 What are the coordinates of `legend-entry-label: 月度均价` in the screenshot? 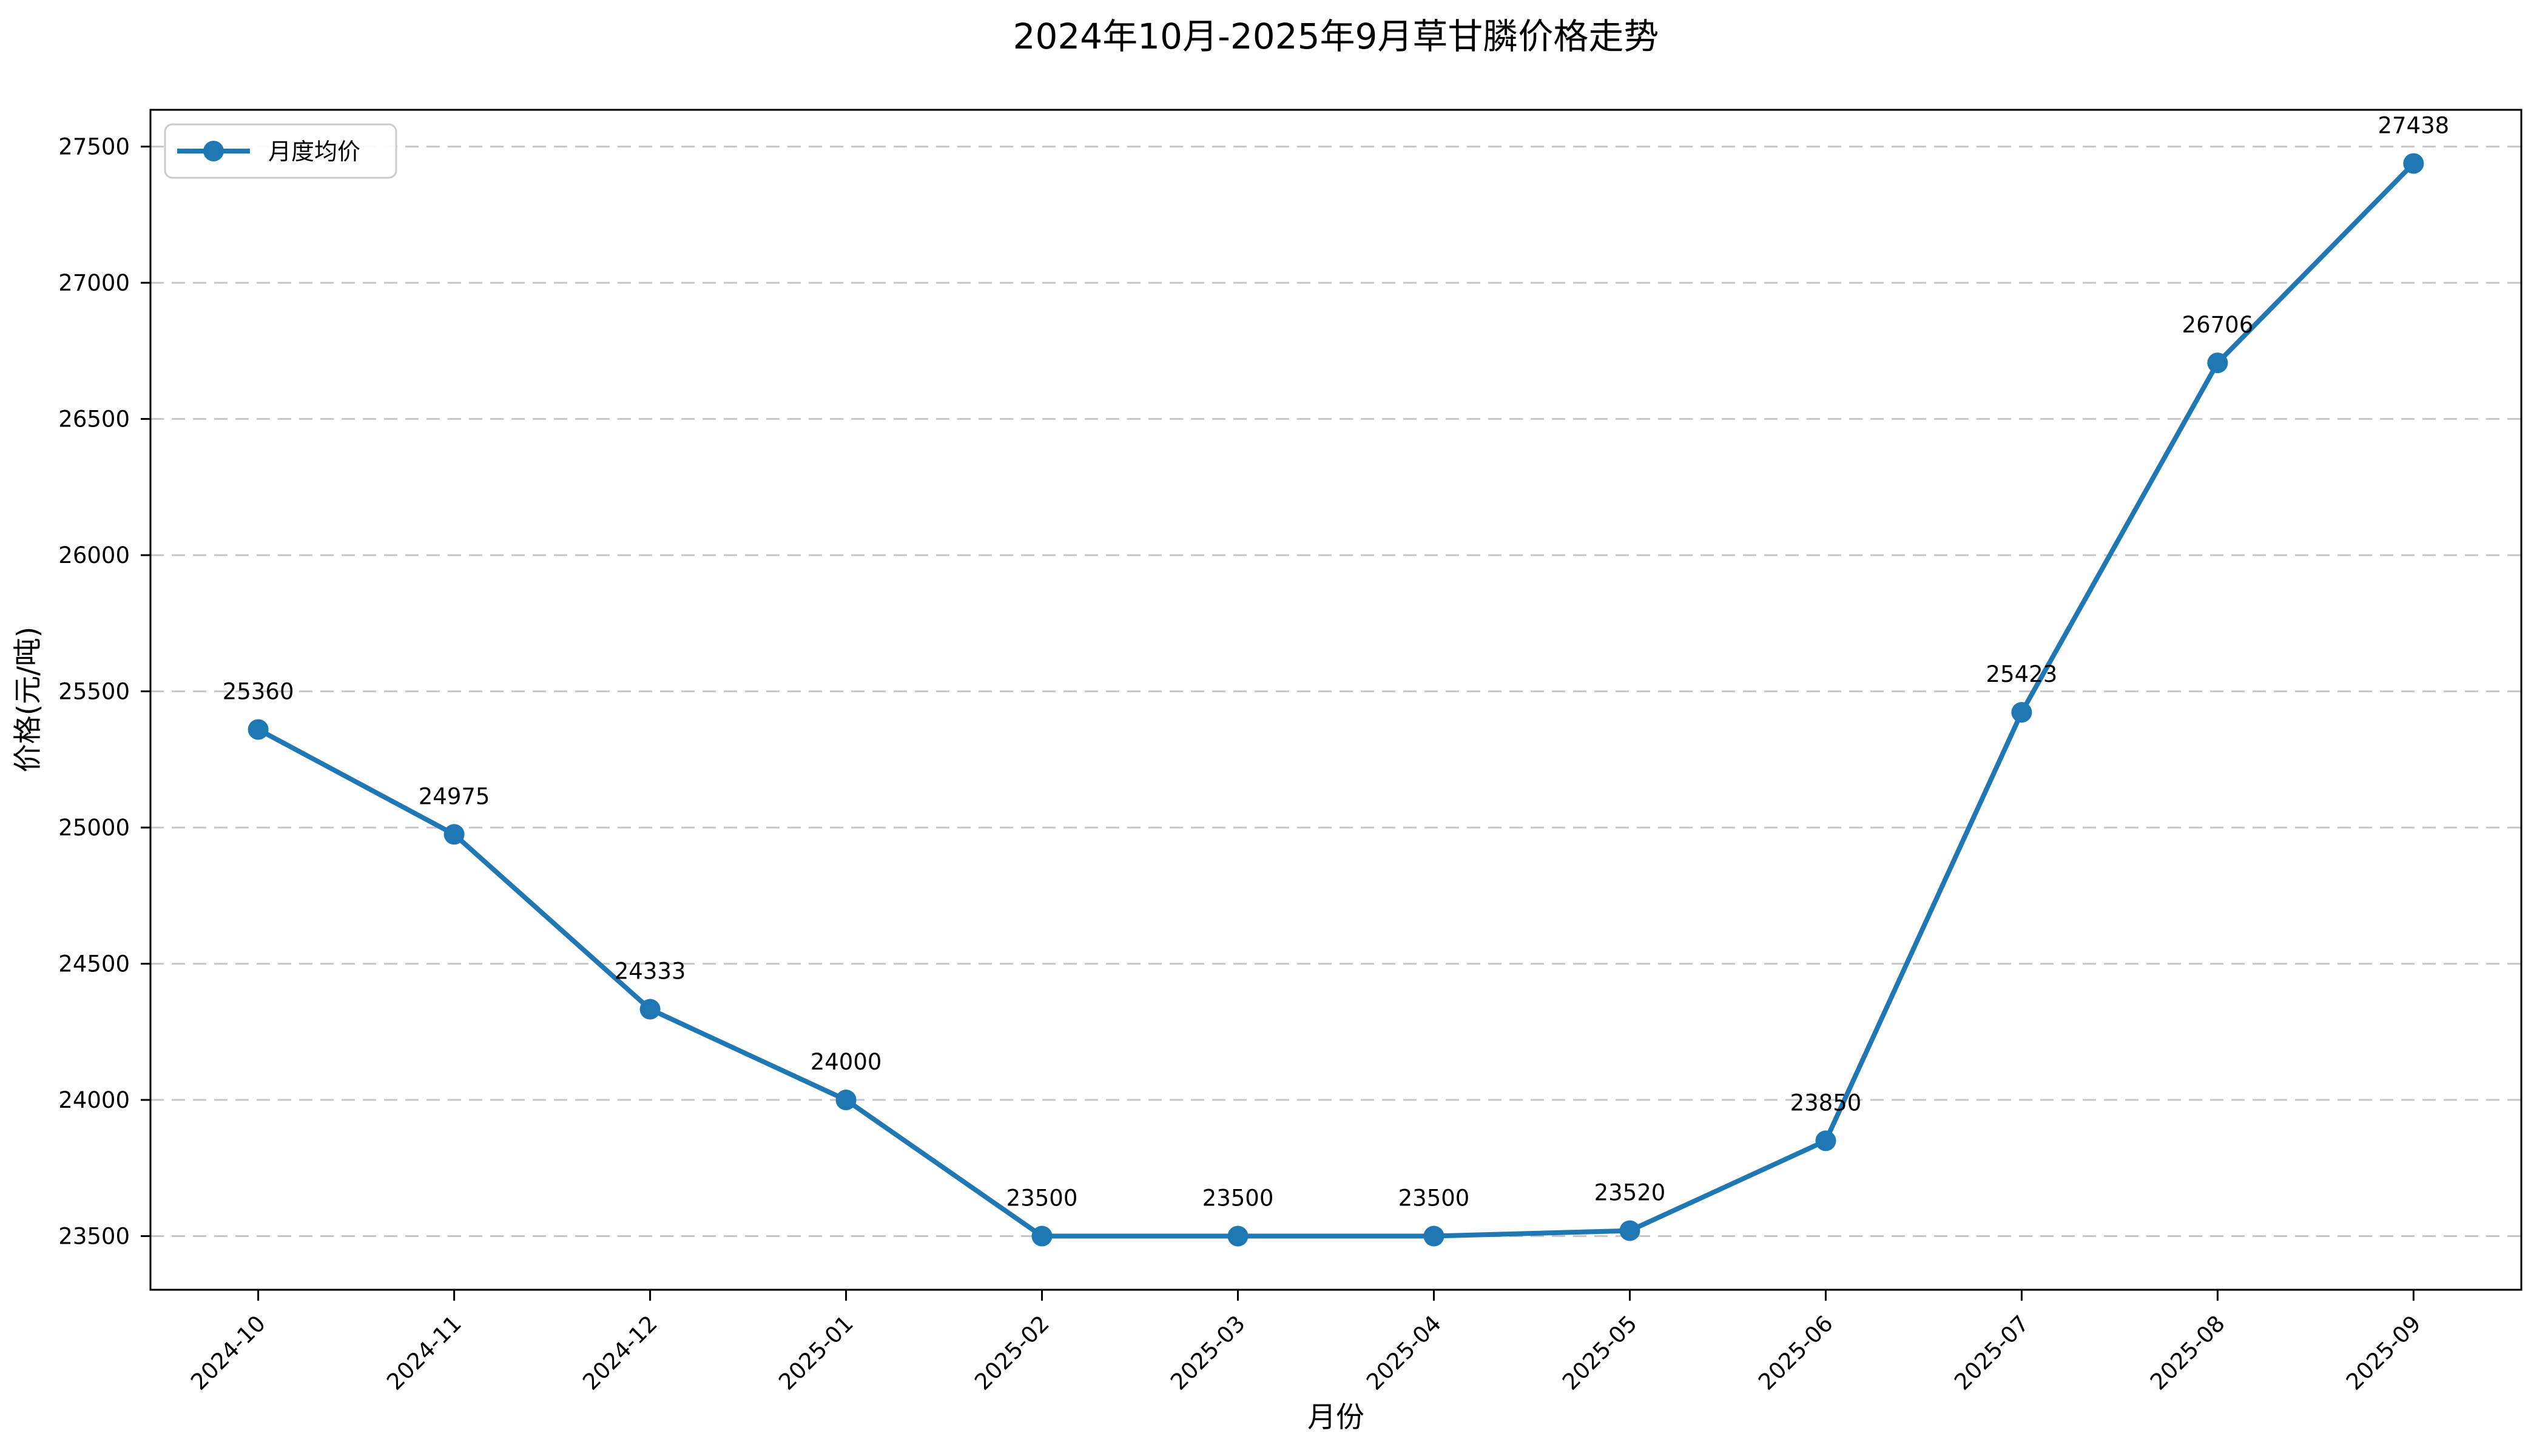 It's located at (314, 151).